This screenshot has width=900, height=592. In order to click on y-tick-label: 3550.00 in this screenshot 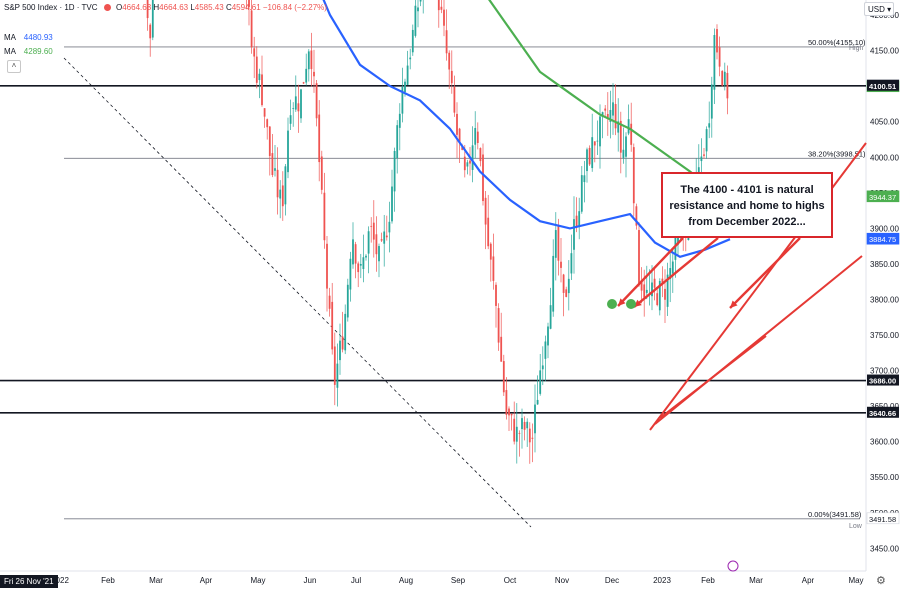, I will do `click(884, 477)`.